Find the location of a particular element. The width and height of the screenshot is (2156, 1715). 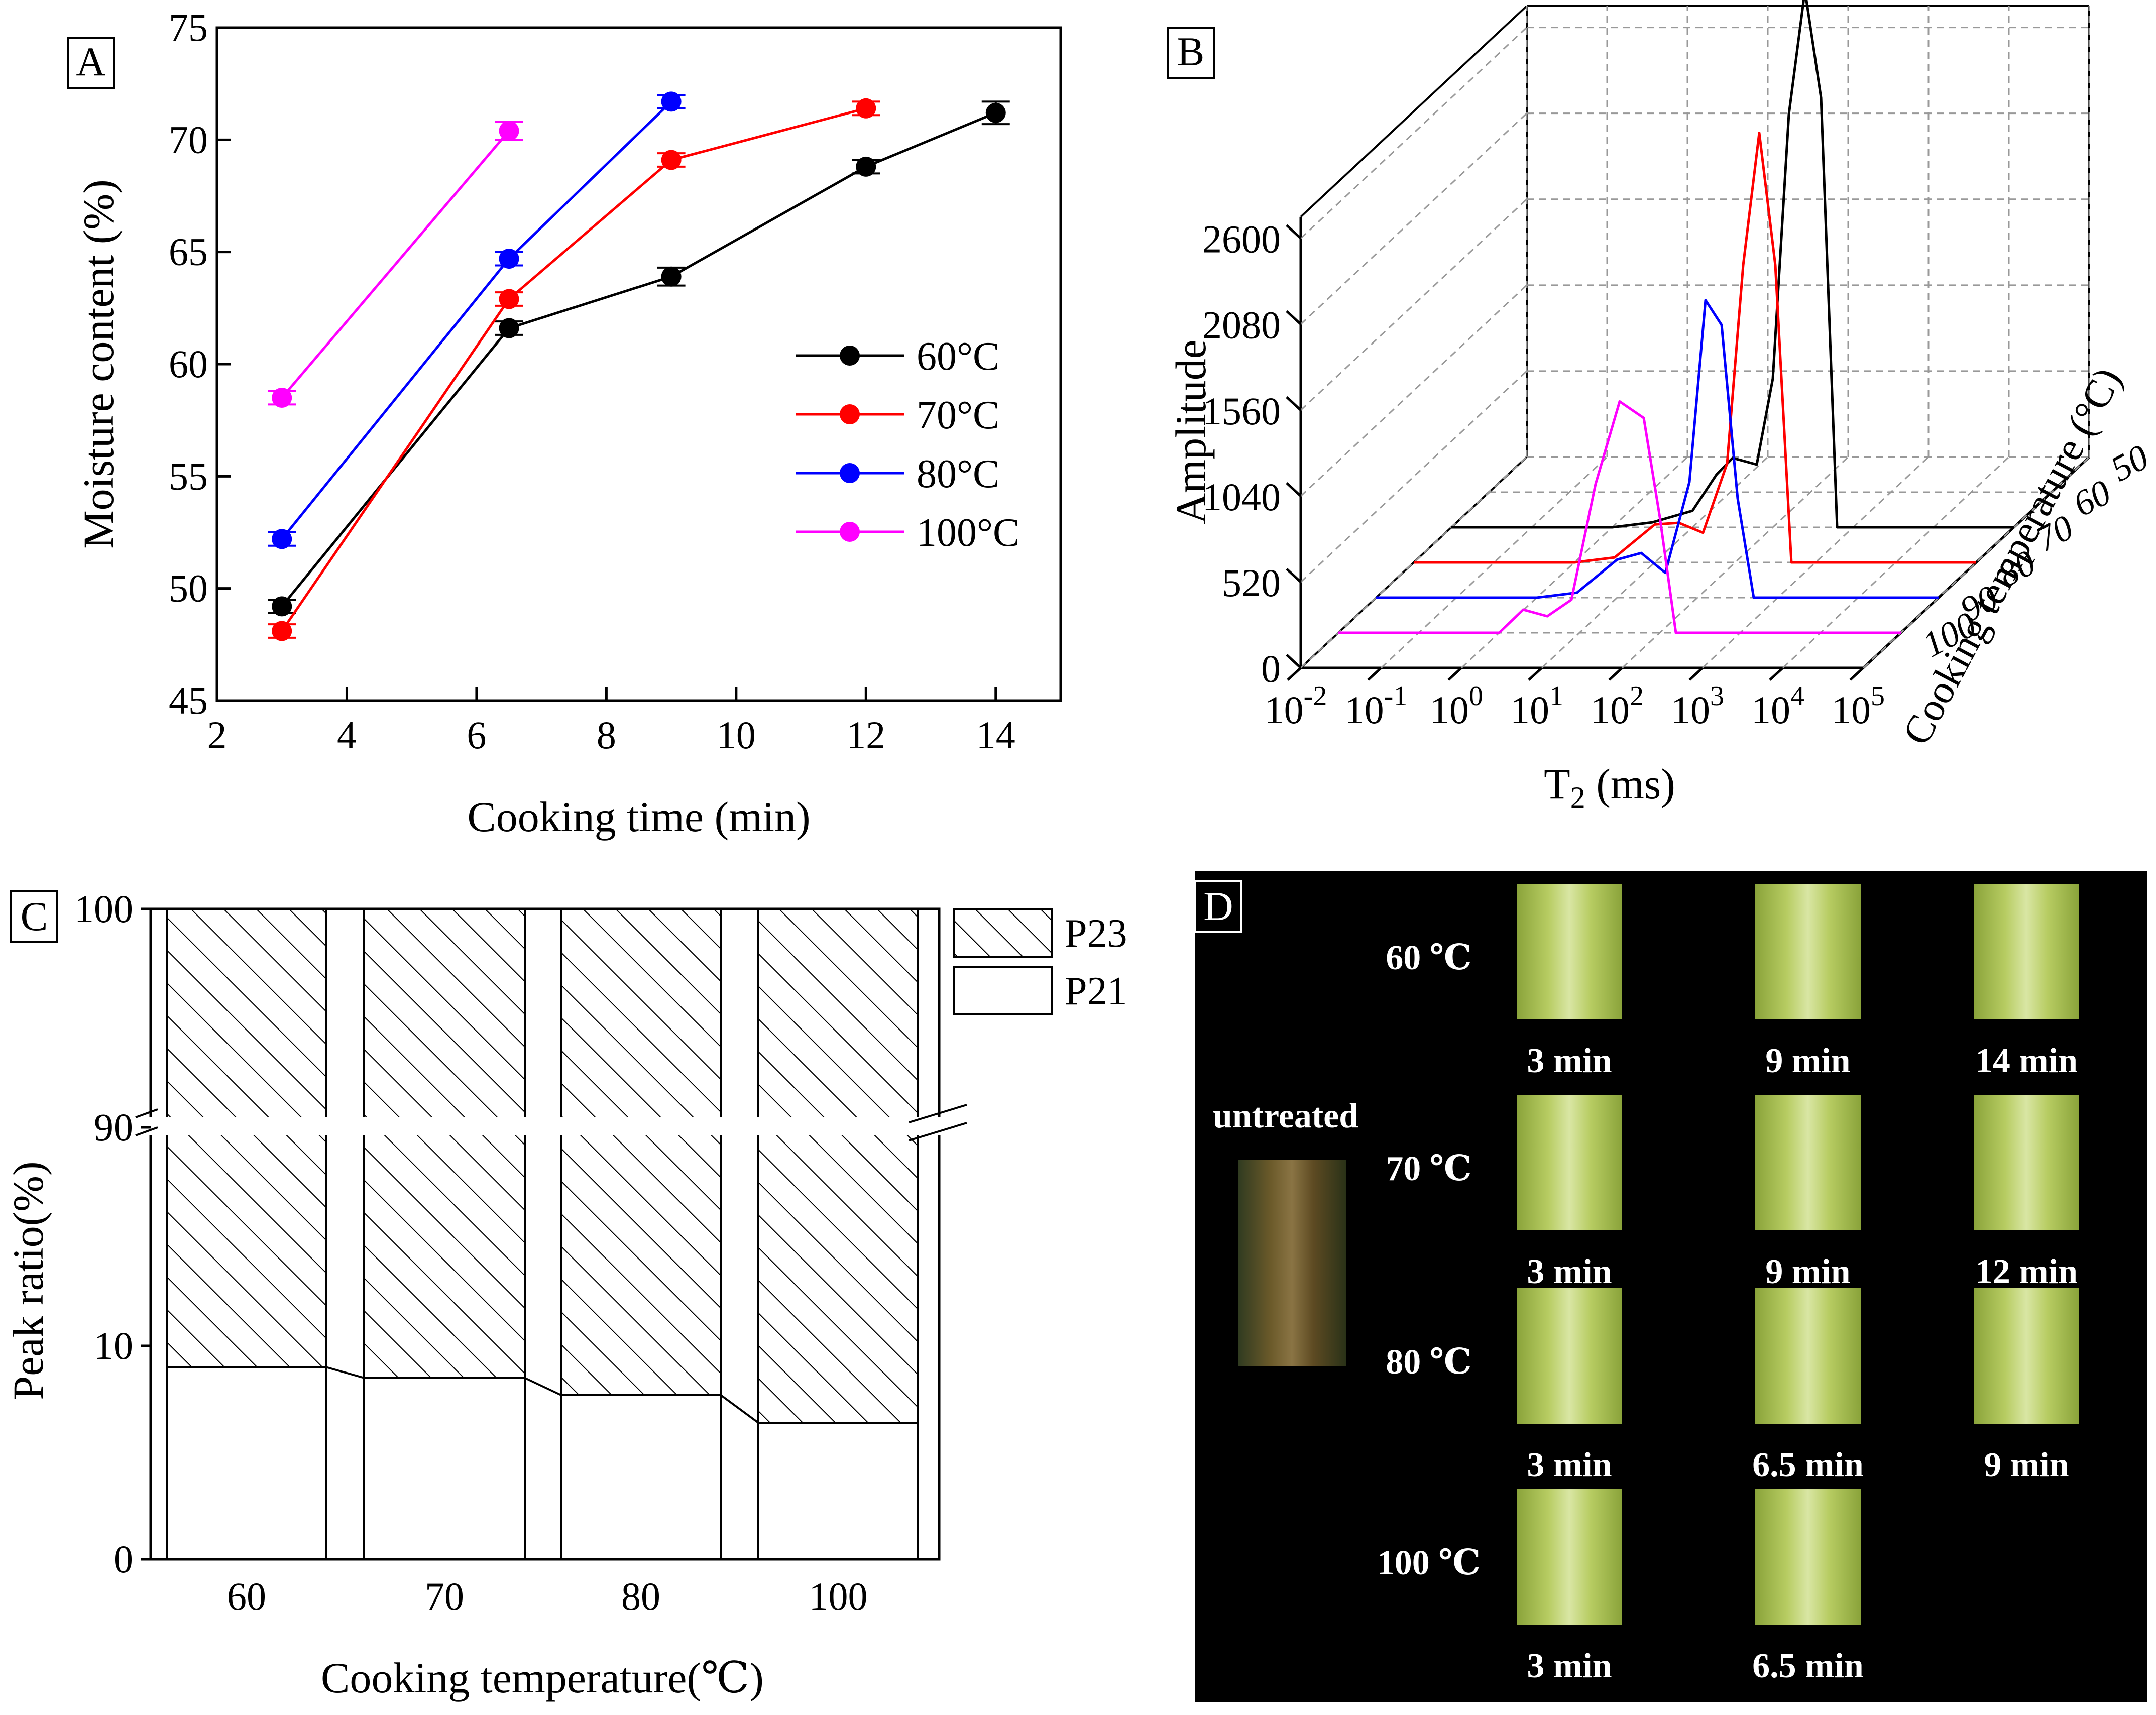

panel-d-label-box is located at coordinates (1218, 906).